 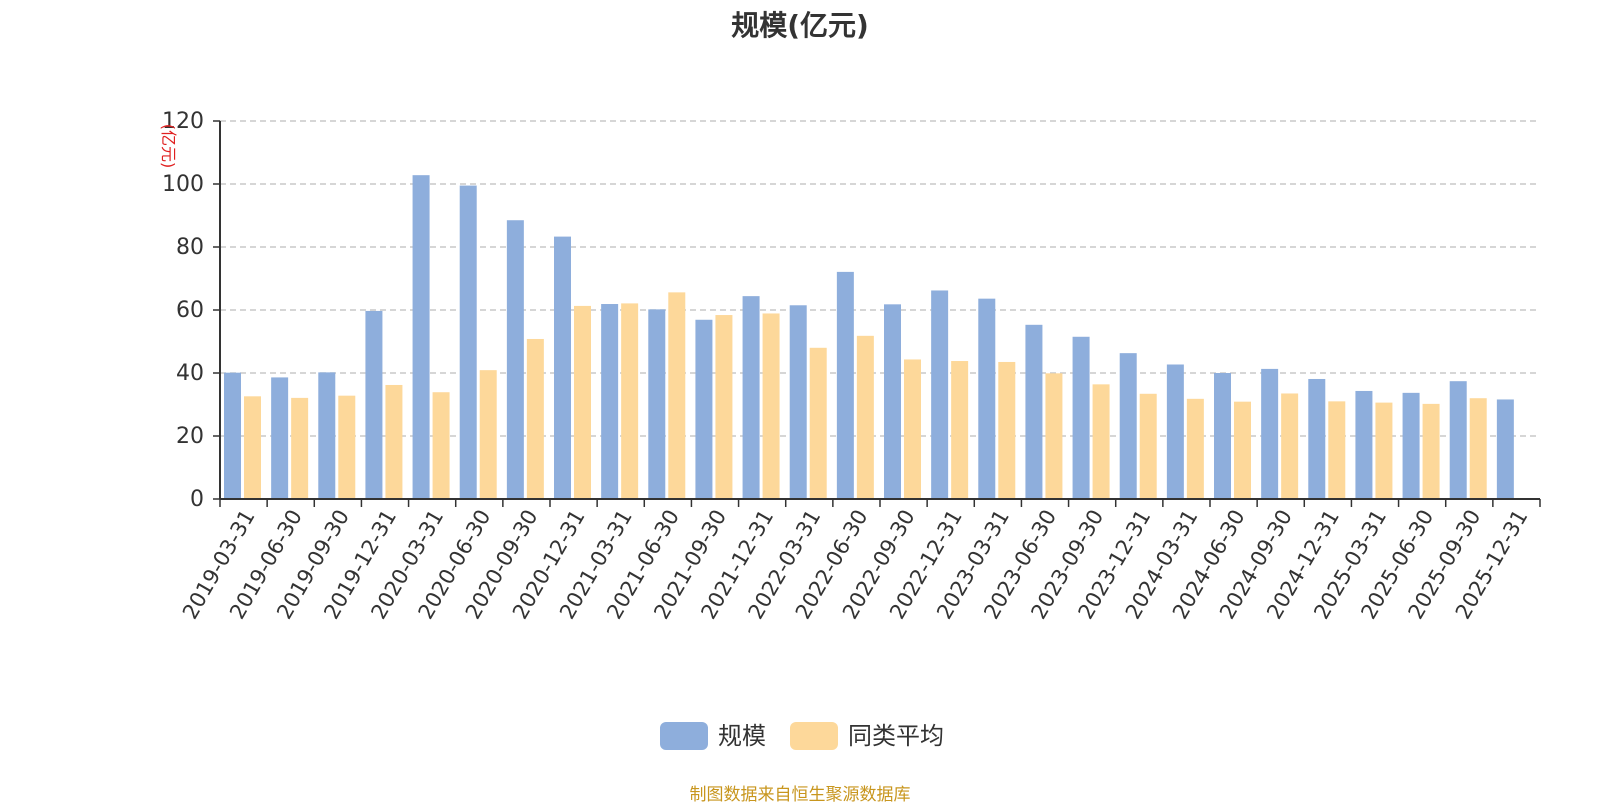 What do you see at coordinates (168, 146) in the screenshot?
I see `y-axis-label: (亿元)` at bounding box center [168, 146].